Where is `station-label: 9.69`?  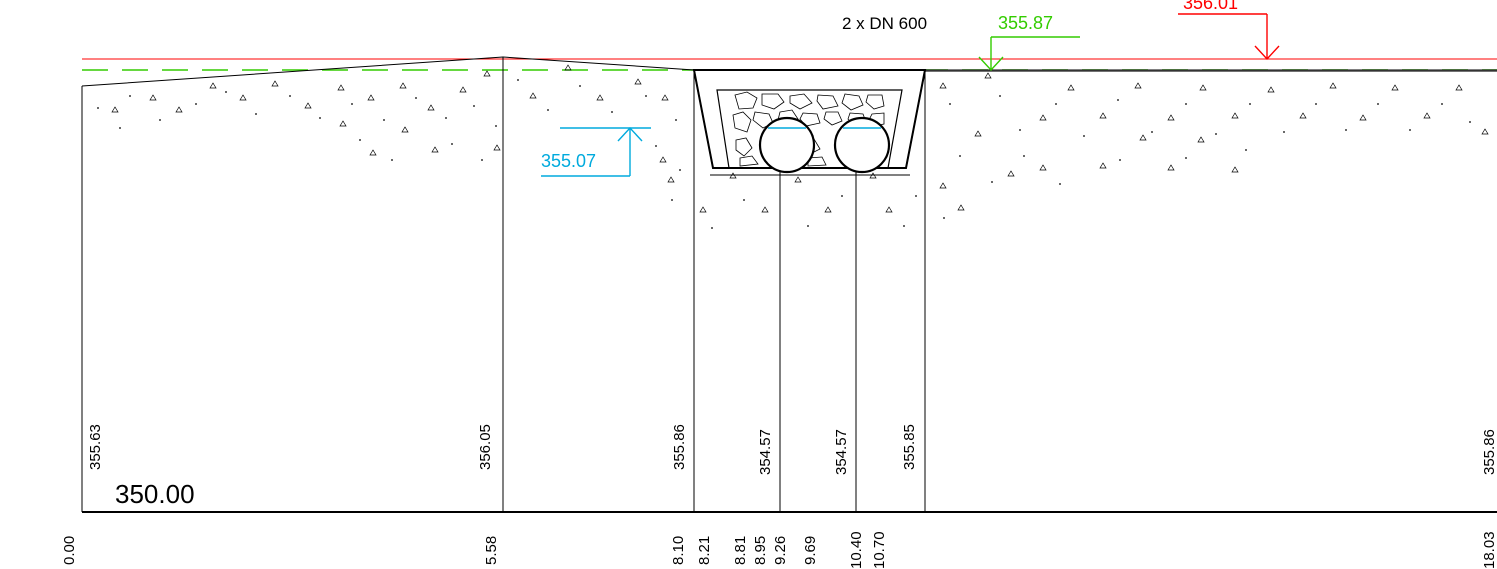
station-label: 9.69 is located at coordinates (810, 550).